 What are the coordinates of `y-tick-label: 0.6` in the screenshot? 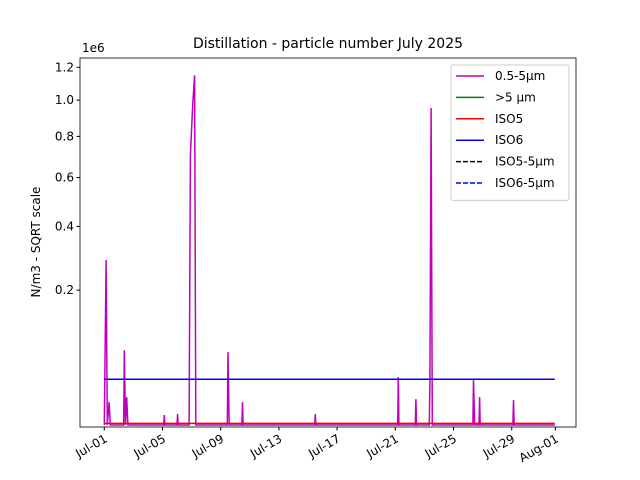 It's located at (64, 178).